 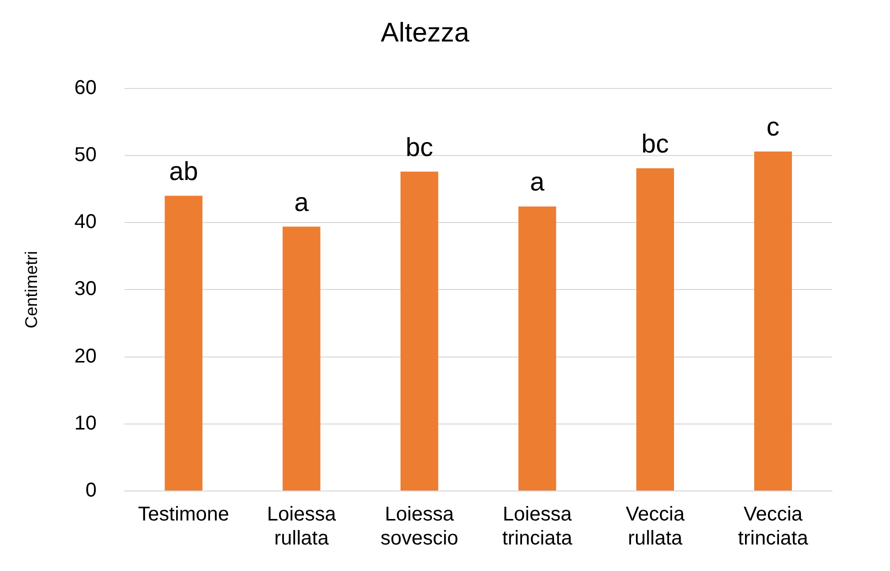 What do you see at coordinates (183, 171) in the screenshot?
I see `data-label: ab` at bounding box center [183, 171].